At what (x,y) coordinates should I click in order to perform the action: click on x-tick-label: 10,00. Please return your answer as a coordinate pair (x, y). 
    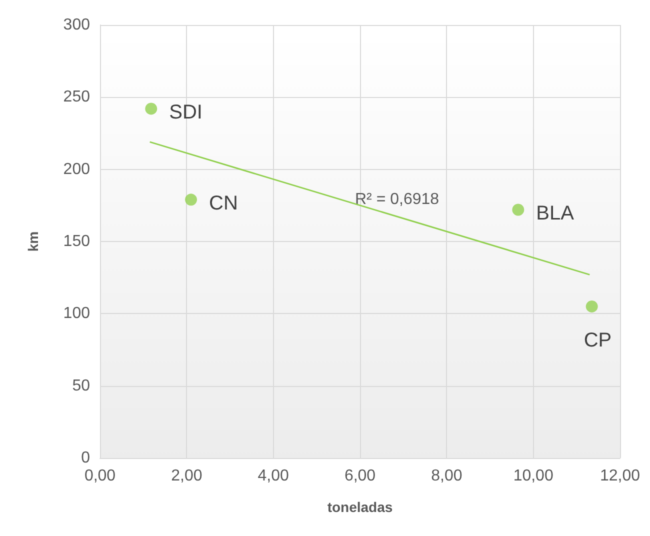
    Looking at the image, I should click on (533, 476).